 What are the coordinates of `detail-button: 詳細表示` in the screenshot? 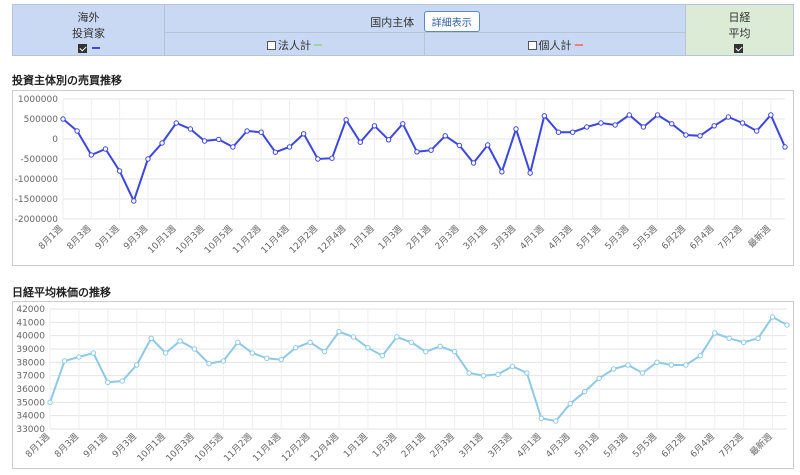 It's located at (451, 21).